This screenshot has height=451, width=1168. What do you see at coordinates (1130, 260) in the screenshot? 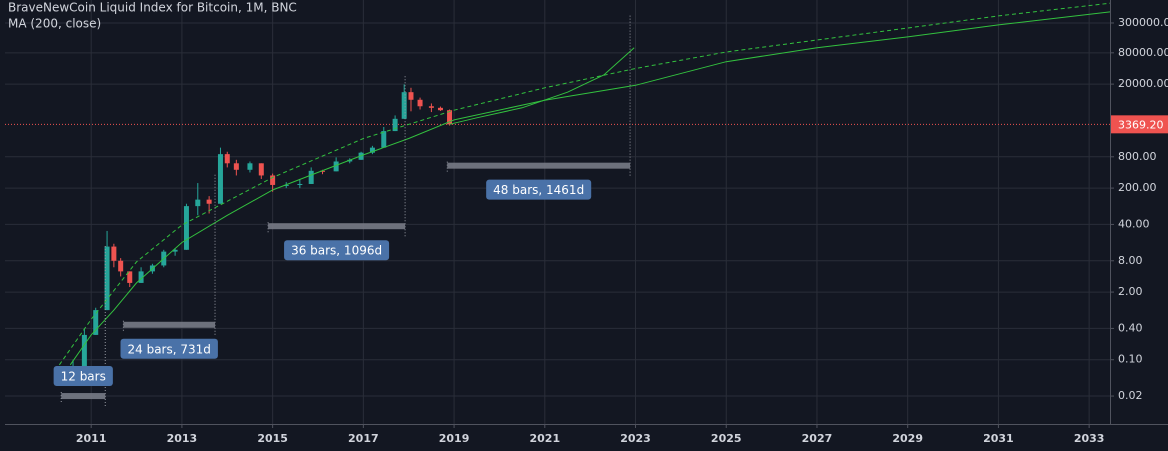
I see `y-tick-label: 8.00` at bounding box center [1130, 260].